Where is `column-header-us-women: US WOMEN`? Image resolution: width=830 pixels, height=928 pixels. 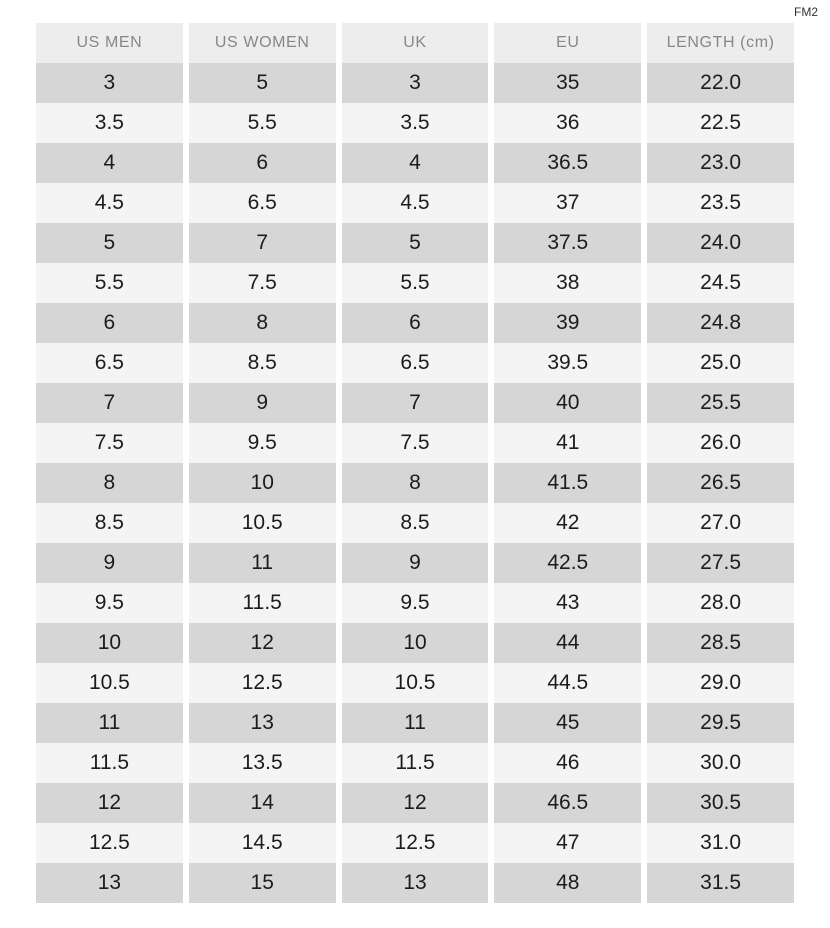 column-header-us-women: US WOMEN is located at coordinates (262, 43).